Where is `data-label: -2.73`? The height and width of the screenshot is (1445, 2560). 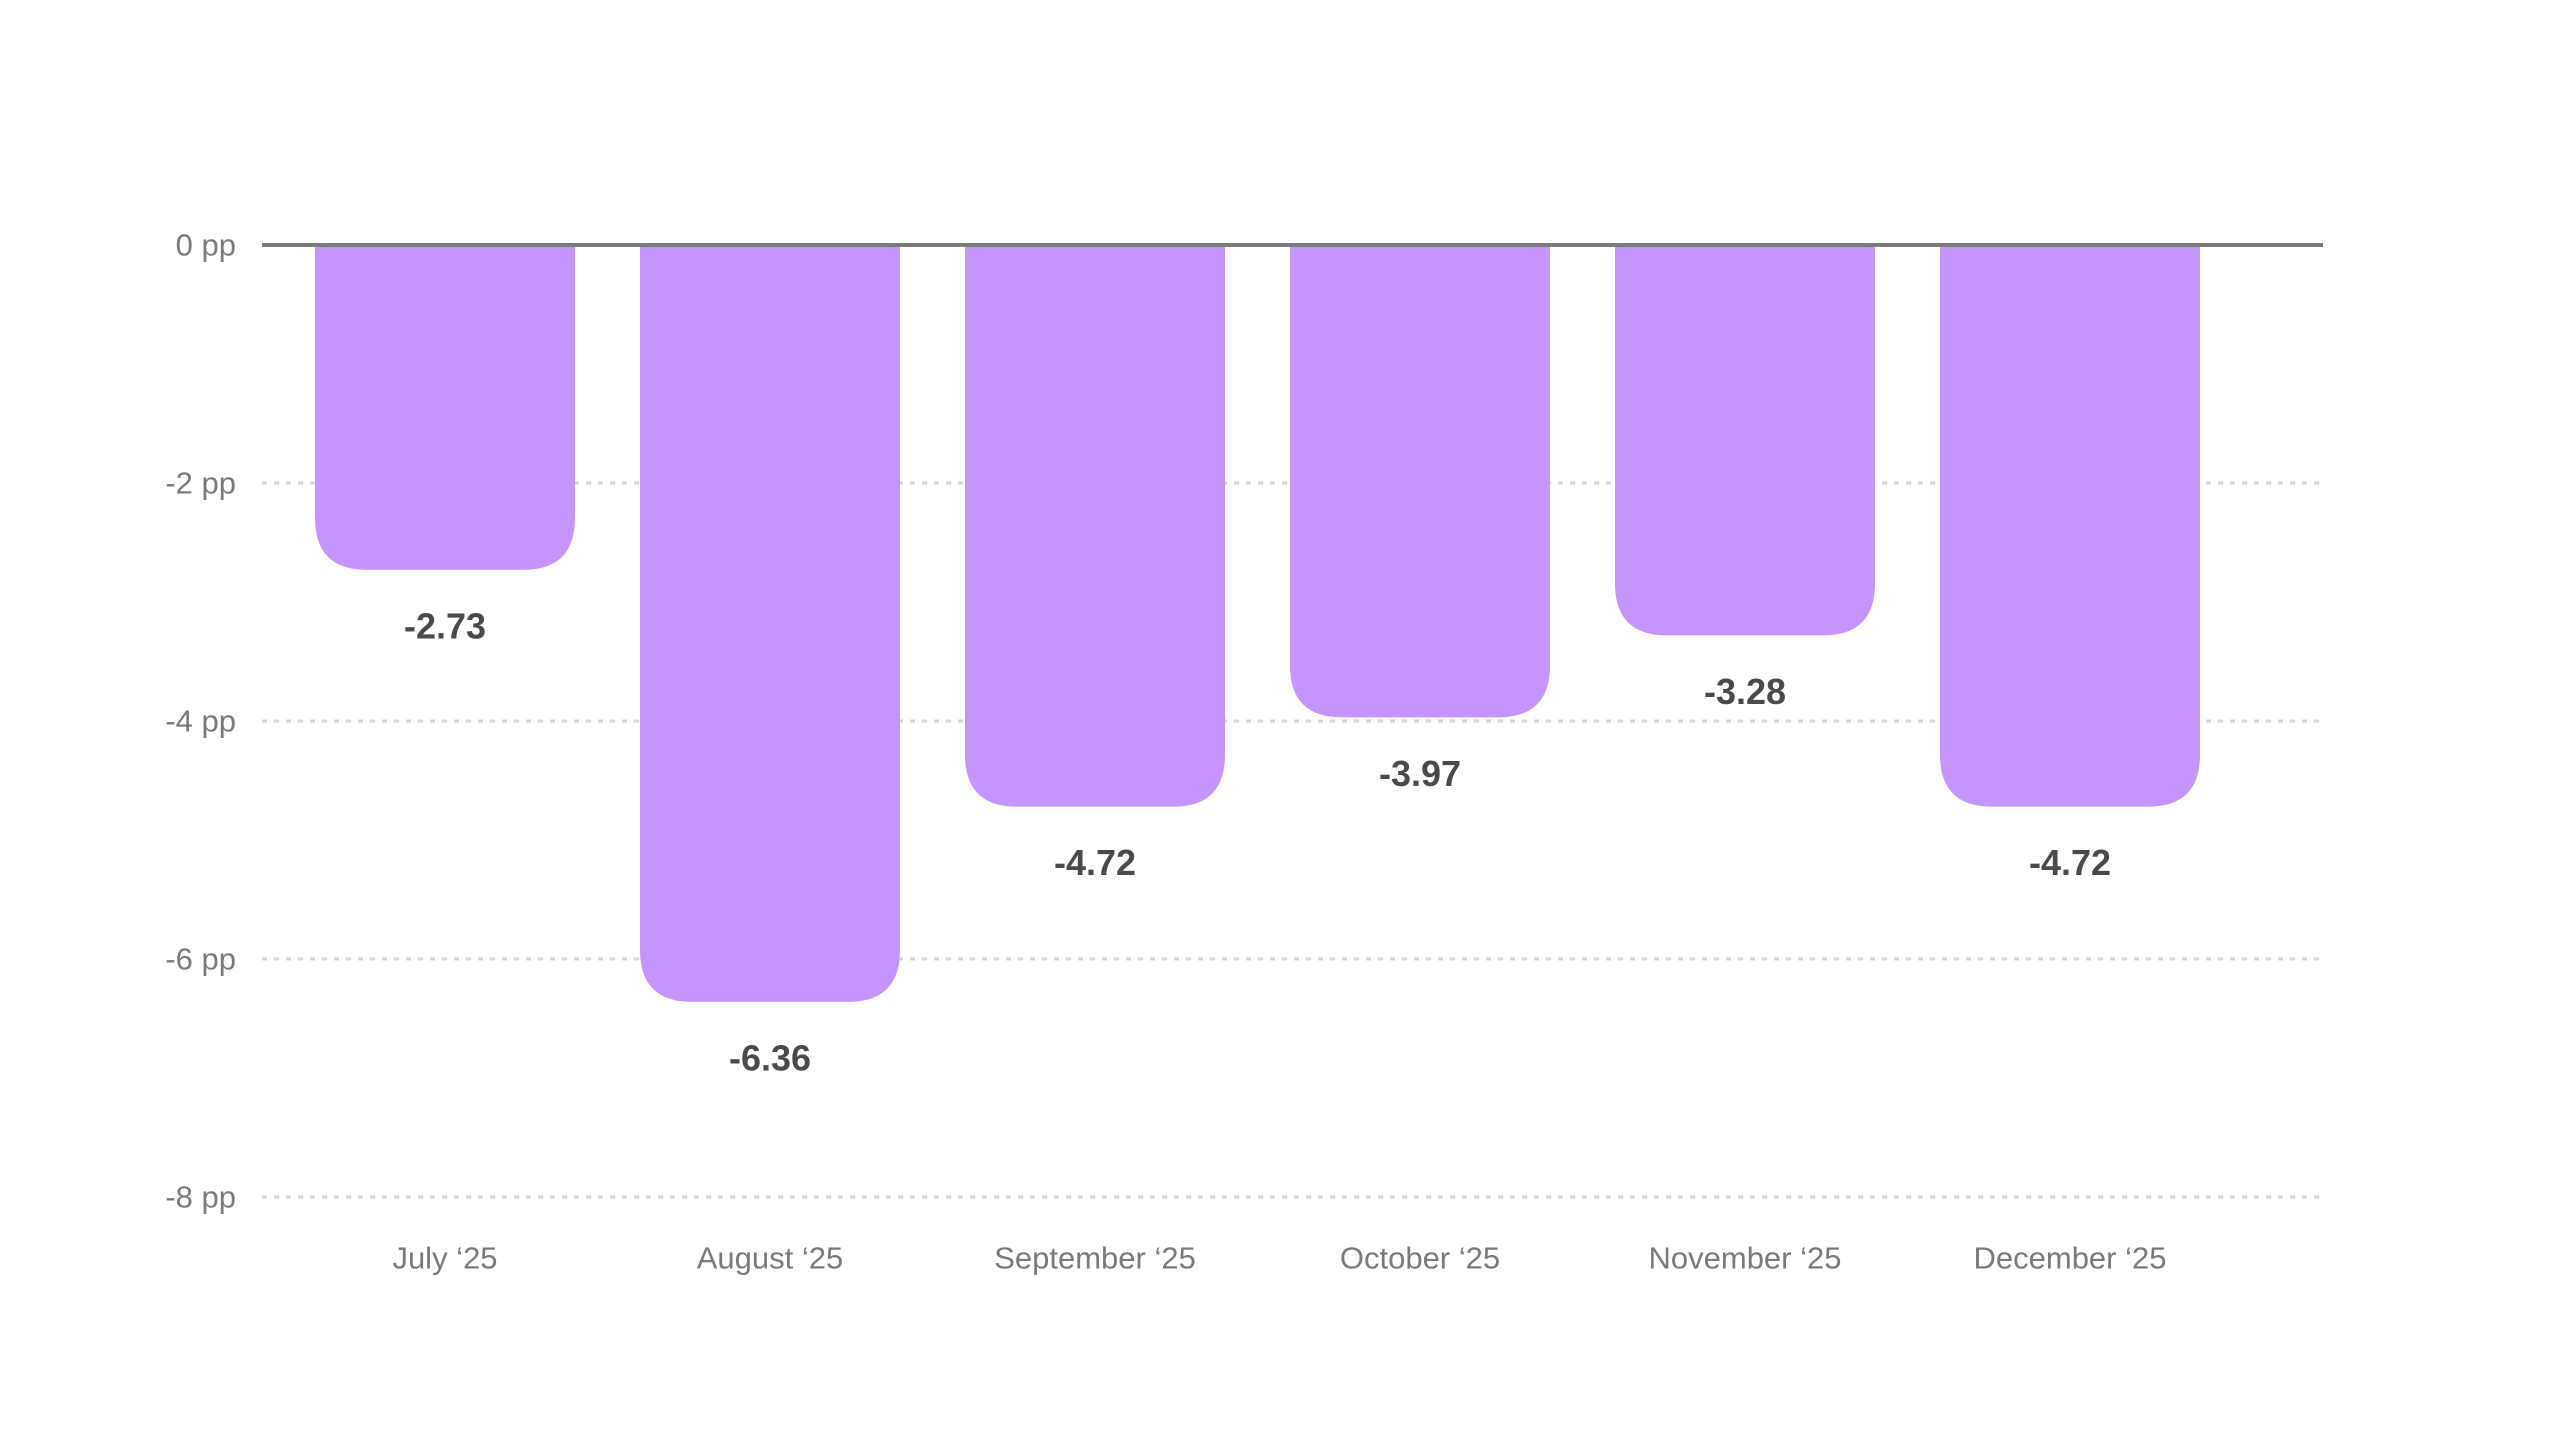
data-label: -2.73 is located at coordinates (445, 625).